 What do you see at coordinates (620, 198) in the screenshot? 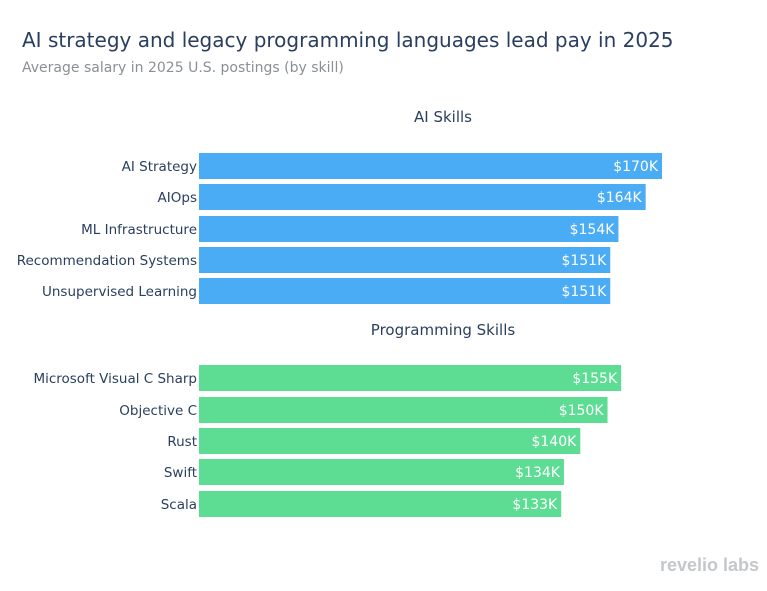
I see `data-label: $164K` at bounding box center [620, 198].